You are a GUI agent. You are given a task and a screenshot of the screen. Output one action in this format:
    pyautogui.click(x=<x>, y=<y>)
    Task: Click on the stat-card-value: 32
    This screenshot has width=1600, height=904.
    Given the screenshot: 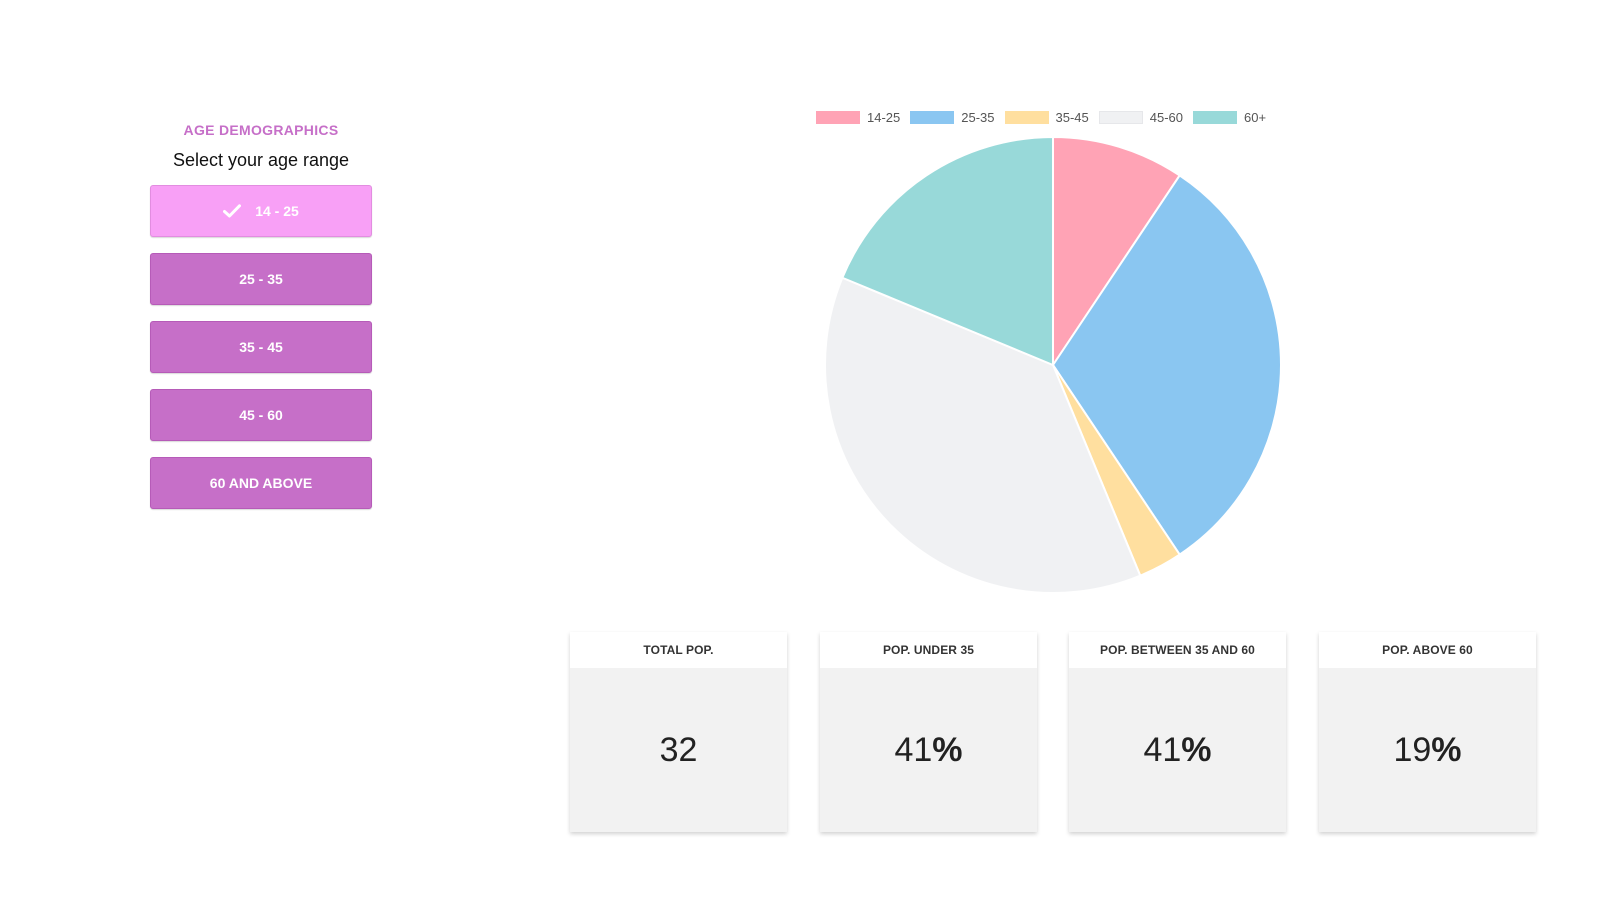 What is the action you would take?
    pyautogui.click(x=678, y=750)
    